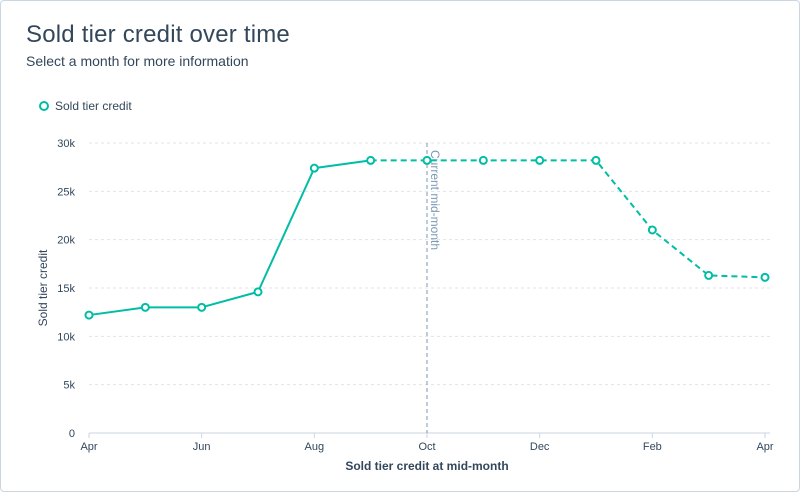 The height and width of the screenshot is (492, 800). I want to click on legend-marker-icon, so click(44, 106).